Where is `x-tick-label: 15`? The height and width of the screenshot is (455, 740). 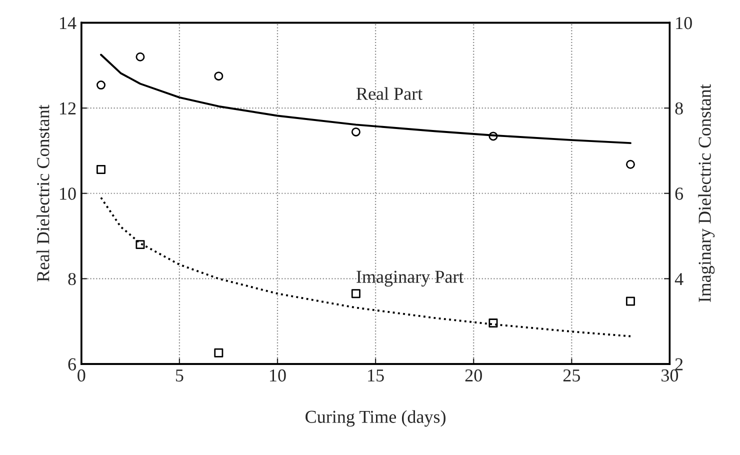 x-tick-label: 15 is located at coordinates (376, 375).